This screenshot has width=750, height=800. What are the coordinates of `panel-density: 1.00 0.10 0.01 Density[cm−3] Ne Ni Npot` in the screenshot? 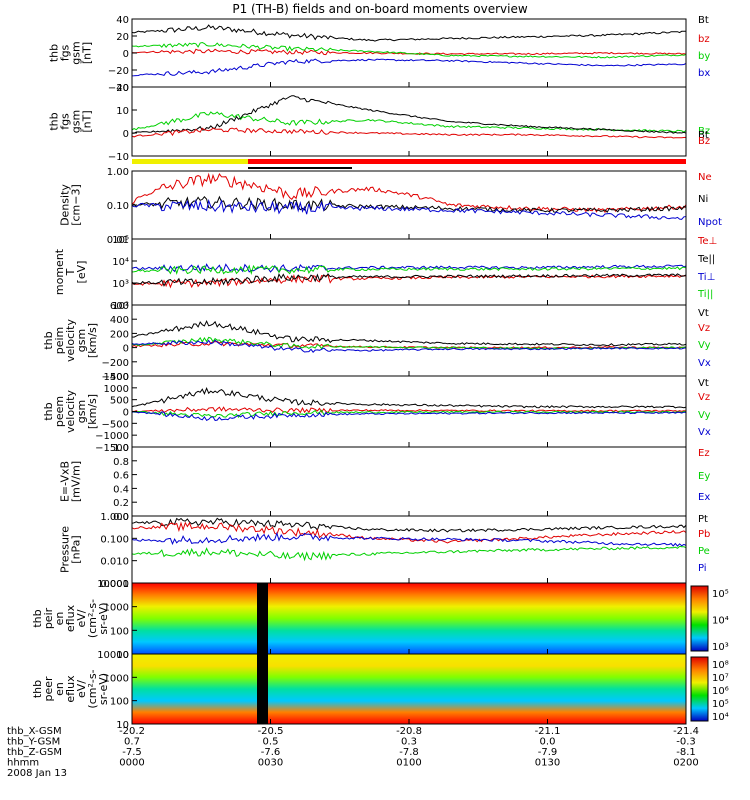 It's located at (390, 206).